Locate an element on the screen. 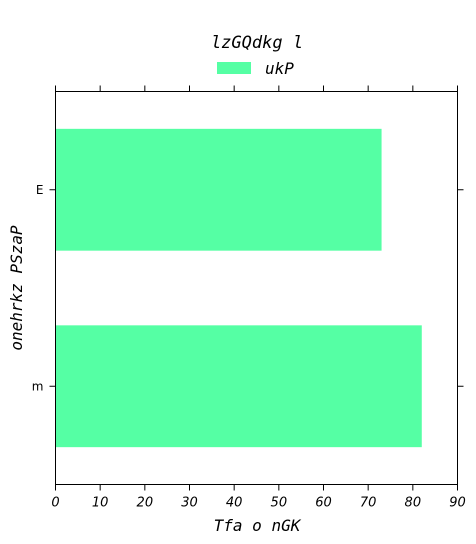 Image resolution: width=476 pixels, height=544 pixels. legend-label: ukP is located at coordinates (279, 68).